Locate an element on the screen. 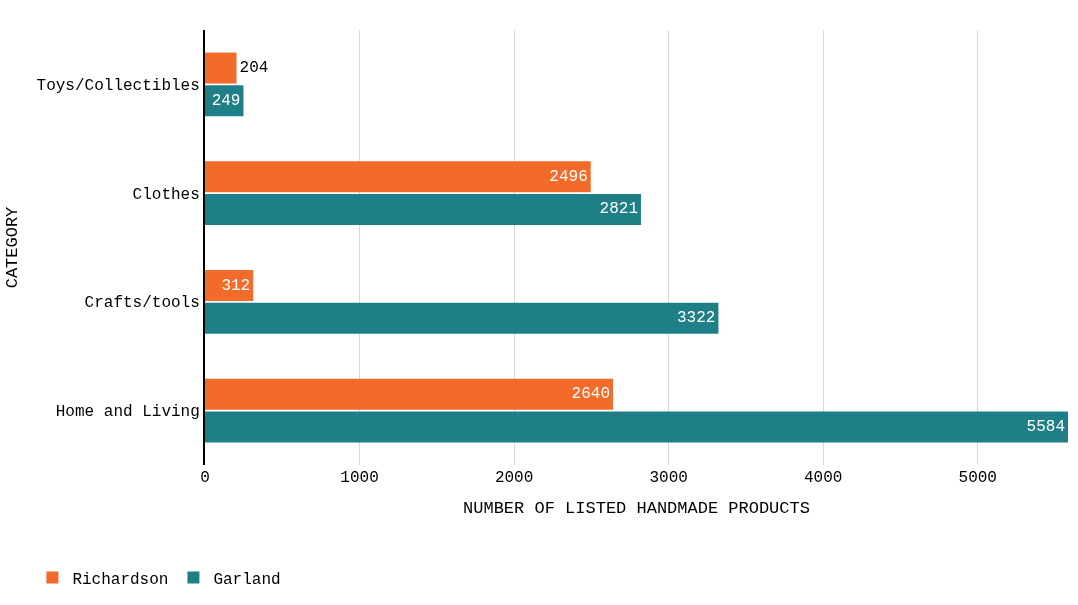 The image size is (1078, 605). data-label: 3322 is located at coordinates (696, 318).